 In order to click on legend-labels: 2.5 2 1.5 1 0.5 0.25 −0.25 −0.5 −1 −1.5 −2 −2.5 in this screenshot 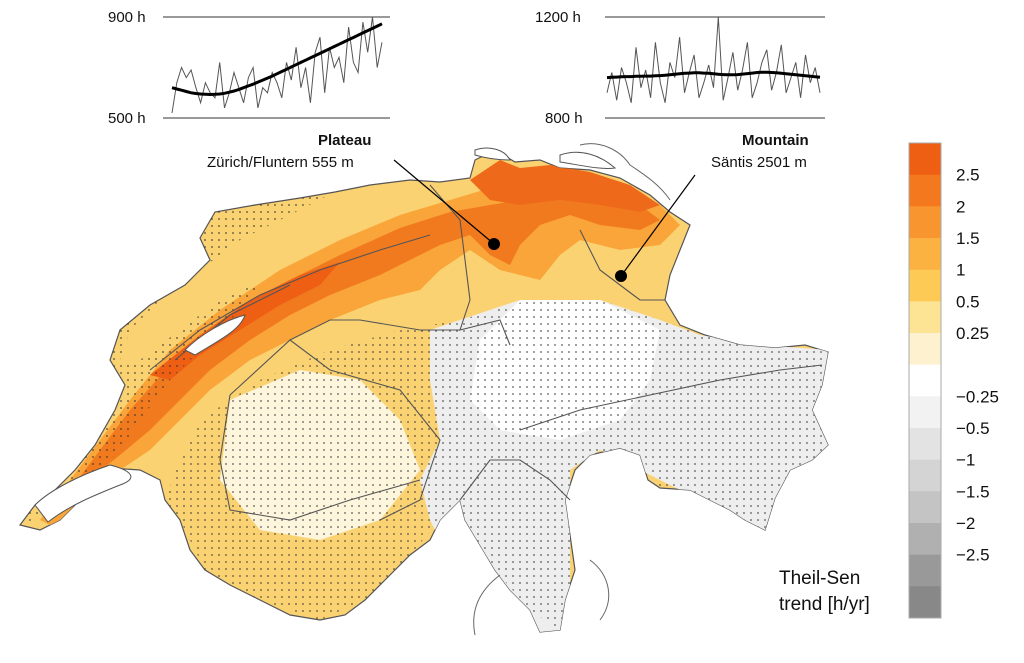, I will do `click(977, 365)`.